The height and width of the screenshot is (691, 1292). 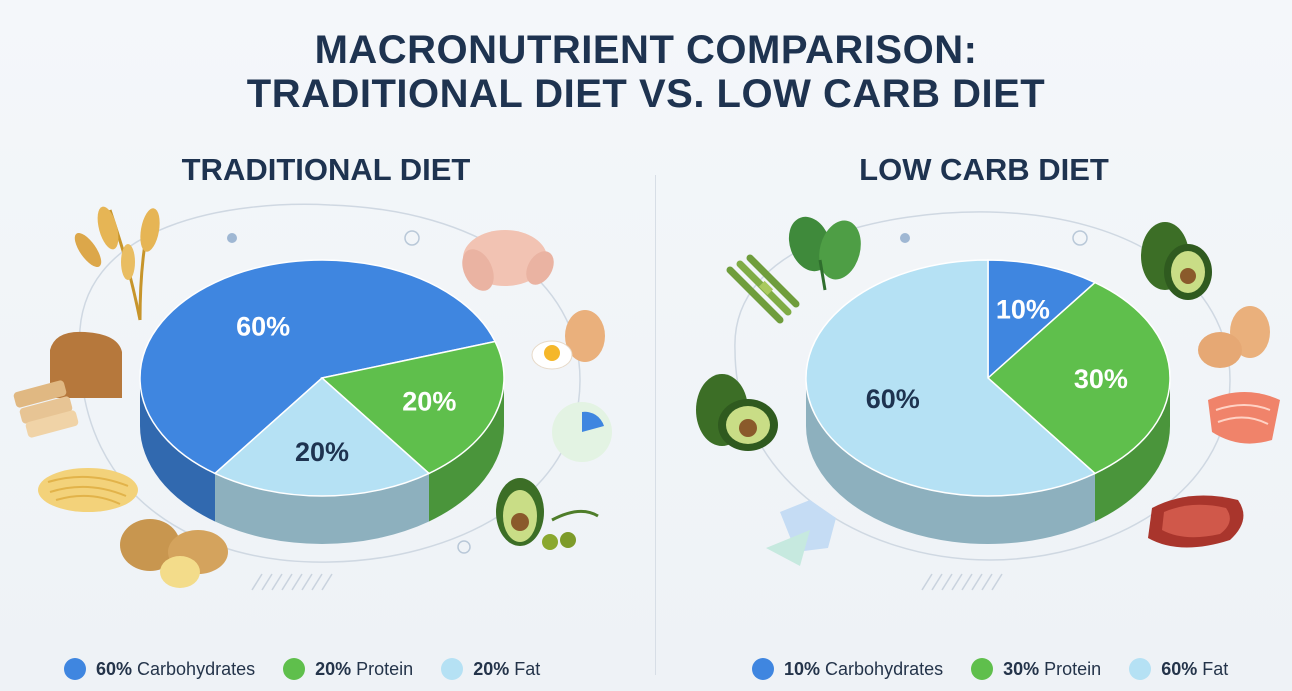 I want to click on bread-icon, so click(x=67, y=384).